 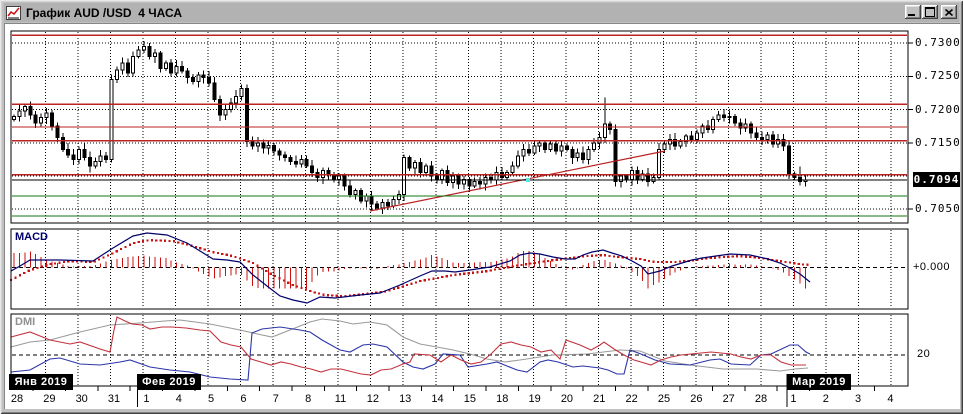 I want to click on close-icon, so click(x=949, y=12).